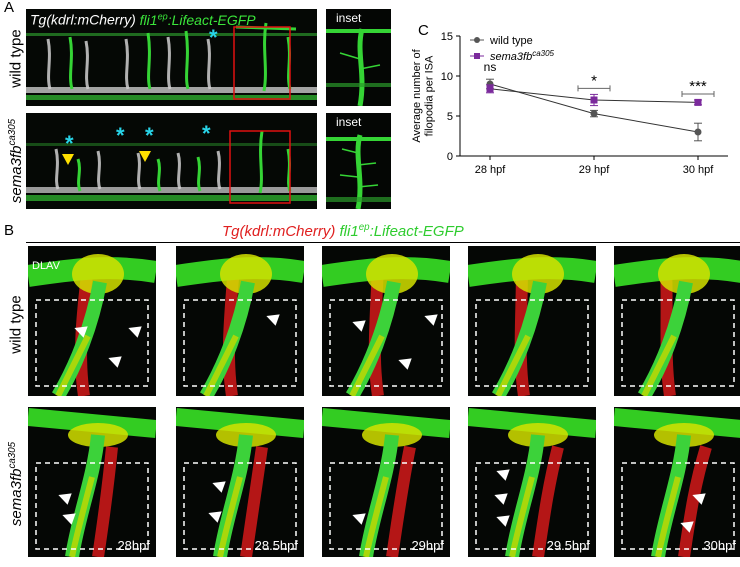  I want to click on panel-a-wildtype-image: Tg(kdrl:mCherry) fli1ep:Lifeact-EGFP *, so click(171, 57).